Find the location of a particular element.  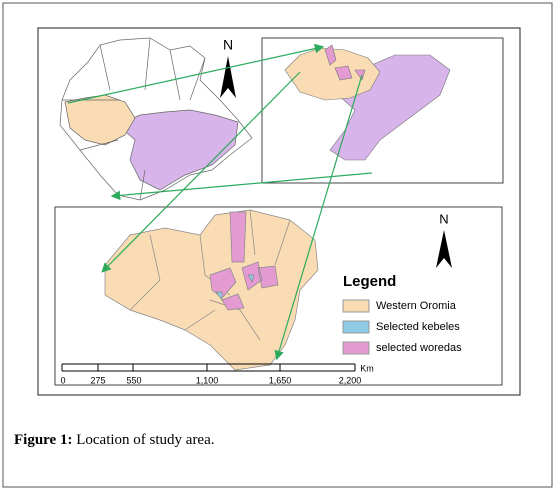

scale-label: 0 is located at coordinates (62, 380).